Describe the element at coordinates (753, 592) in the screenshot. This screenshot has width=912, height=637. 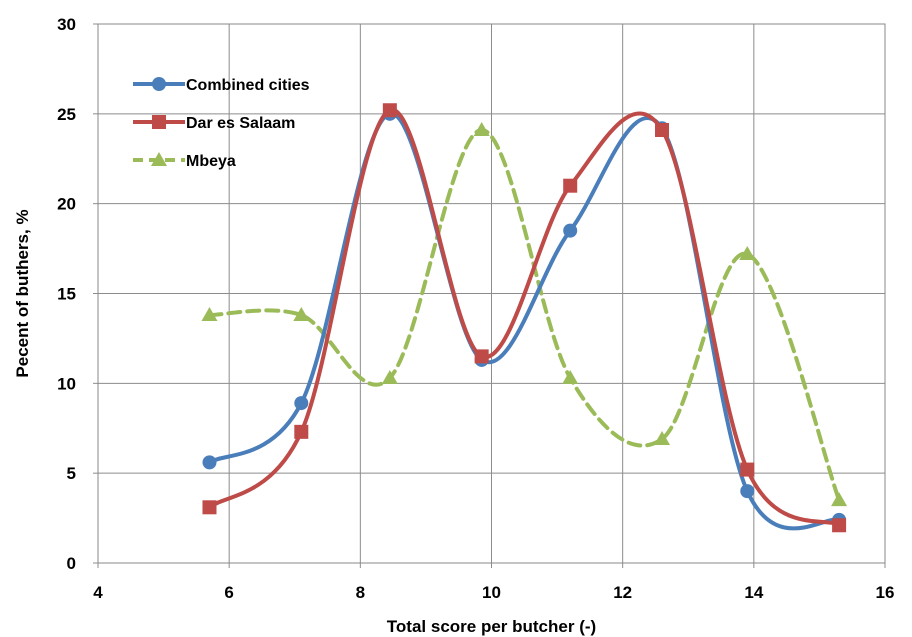
I see `x-tick-label: 14` at that location.